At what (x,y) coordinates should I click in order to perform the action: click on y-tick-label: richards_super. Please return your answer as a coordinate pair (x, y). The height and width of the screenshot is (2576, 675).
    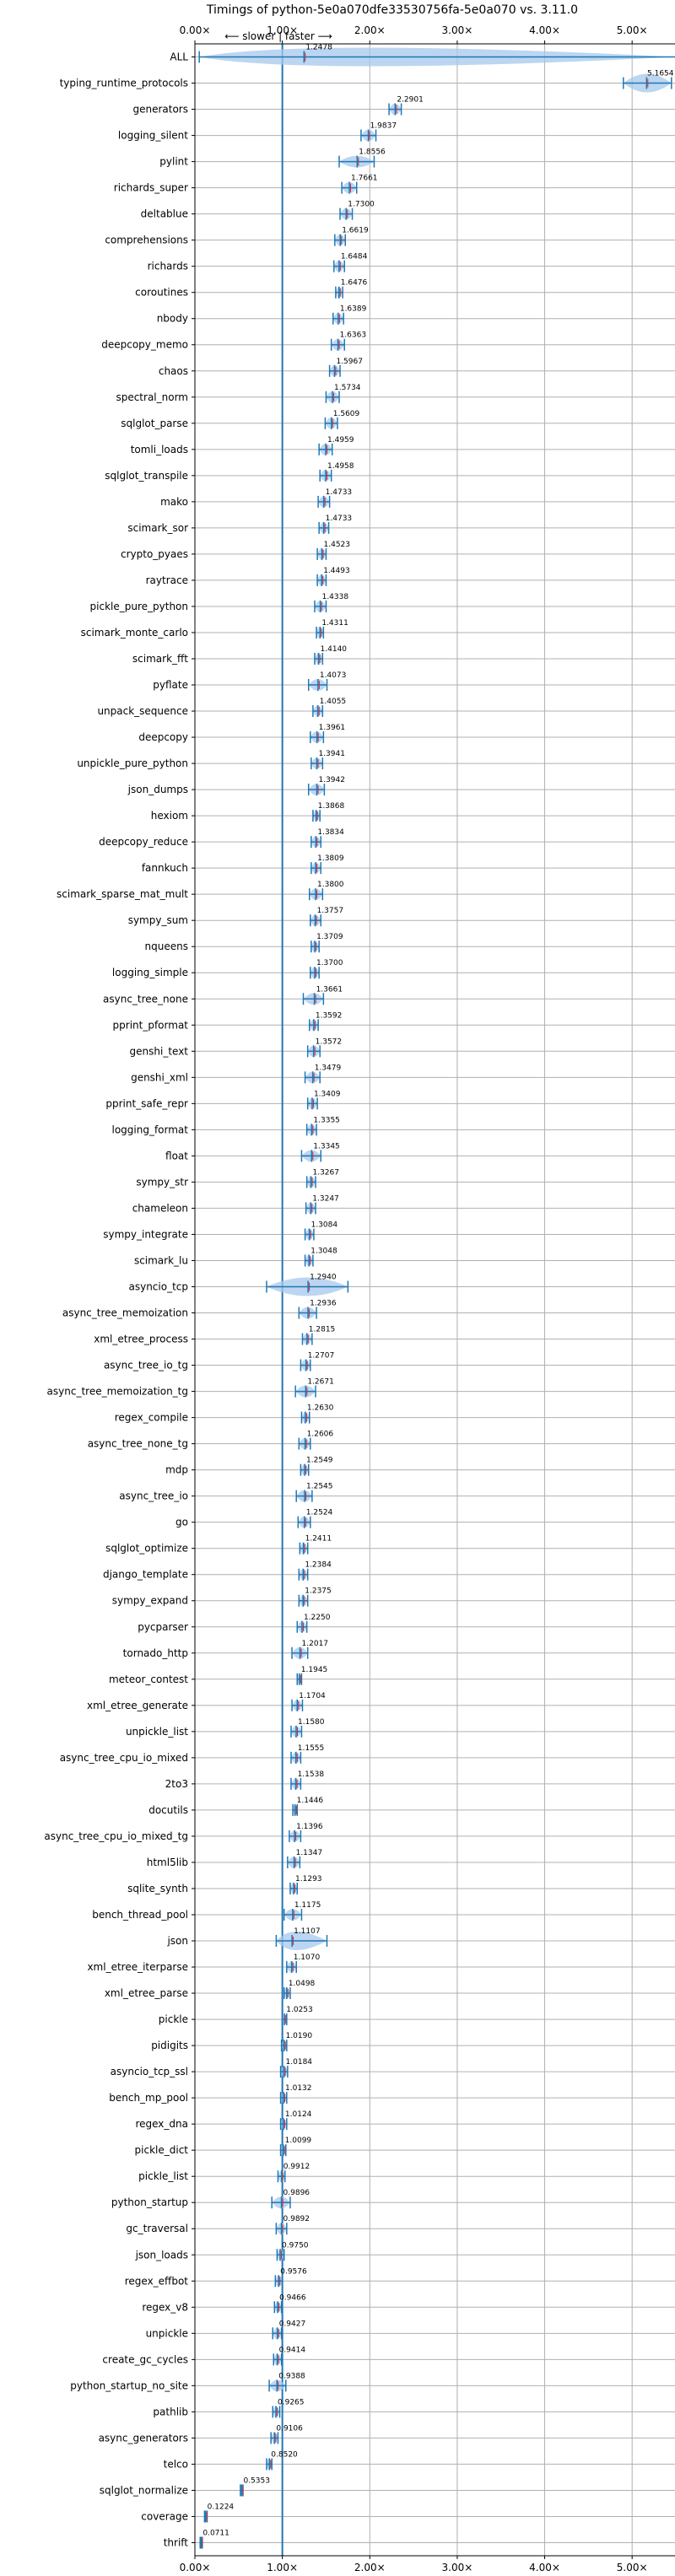
    Looking at the image, I should click on (151, 188).